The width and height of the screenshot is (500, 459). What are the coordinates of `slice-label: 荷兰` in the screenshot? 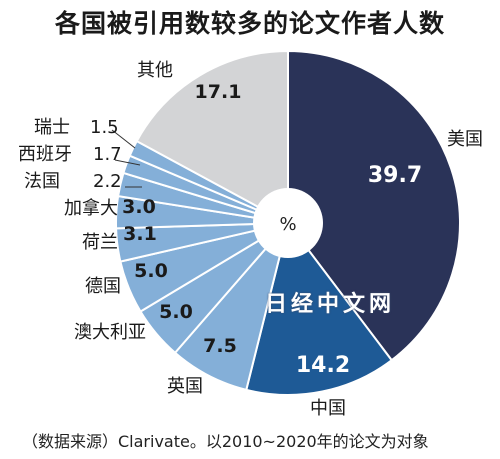 It's located at (100, 242).